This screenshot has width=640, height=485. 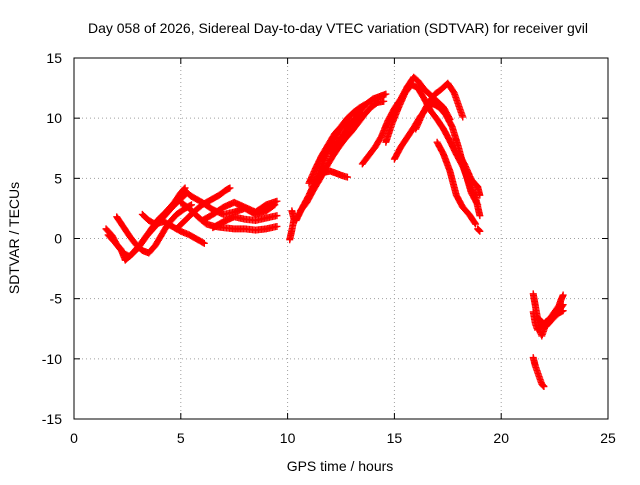 What do you see at coordinates (54, 58) in the screenshot?
I see `y-tick-label: 15` at bounding box center [54, 58].